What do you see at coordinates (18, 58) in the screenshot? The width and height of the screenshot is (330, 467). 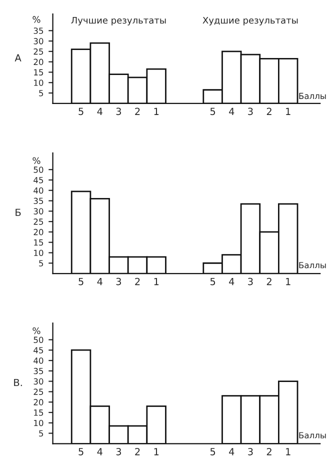 I see `text: А` at bounding box center [18, 58].